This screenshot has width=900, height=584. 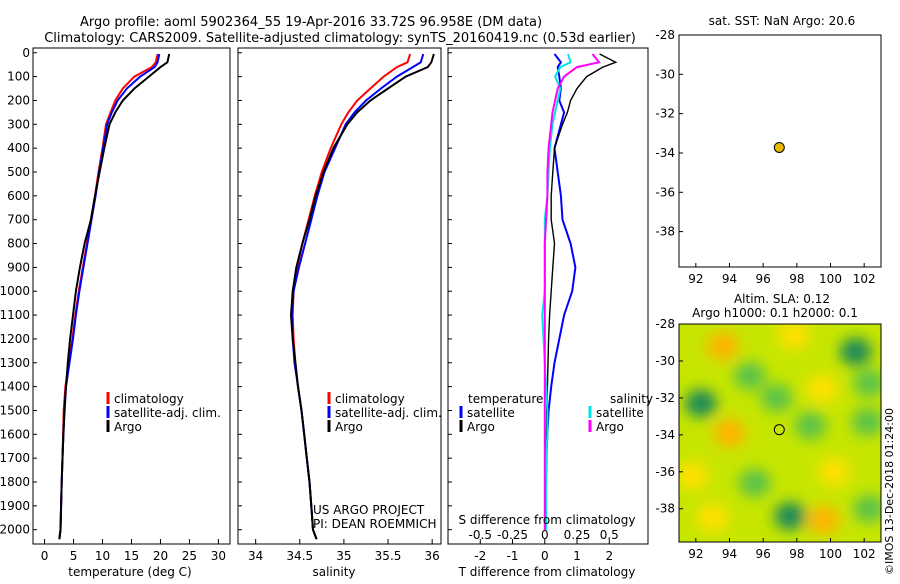 What do you see at coordinates (480, 556) in the screenshot?
I see `x-tick-label: -2` at bounding box center [480, 556].